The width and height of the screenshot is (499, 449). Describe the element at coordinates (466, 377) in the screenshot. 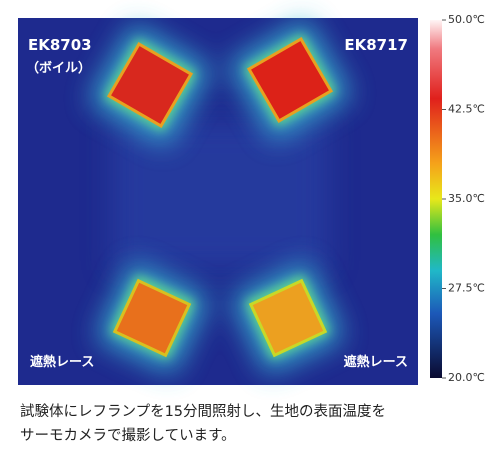

I see `tick-label: 20.0℃` at that location.